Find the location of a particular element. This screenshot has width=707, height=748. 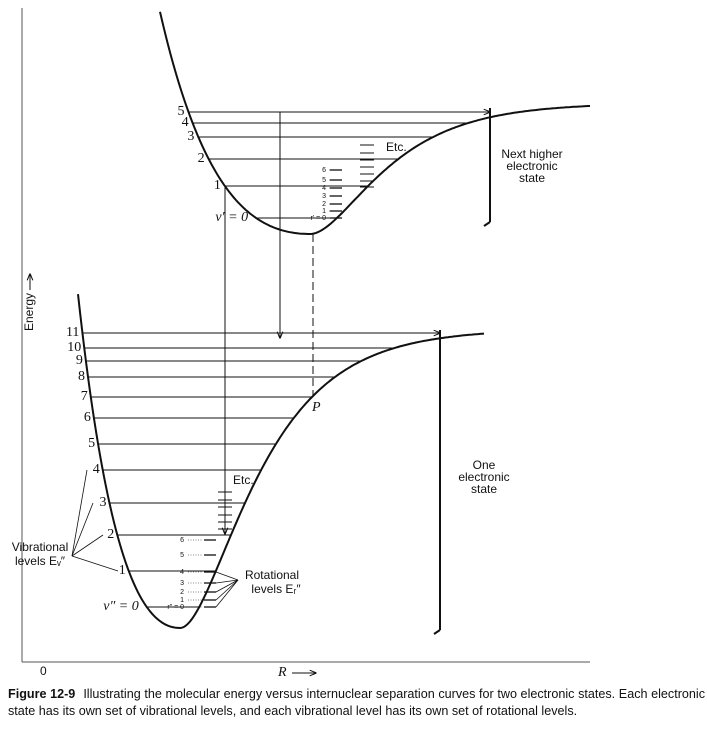

figure-number: Figure 12-9 is located at coordinates (42, 694).